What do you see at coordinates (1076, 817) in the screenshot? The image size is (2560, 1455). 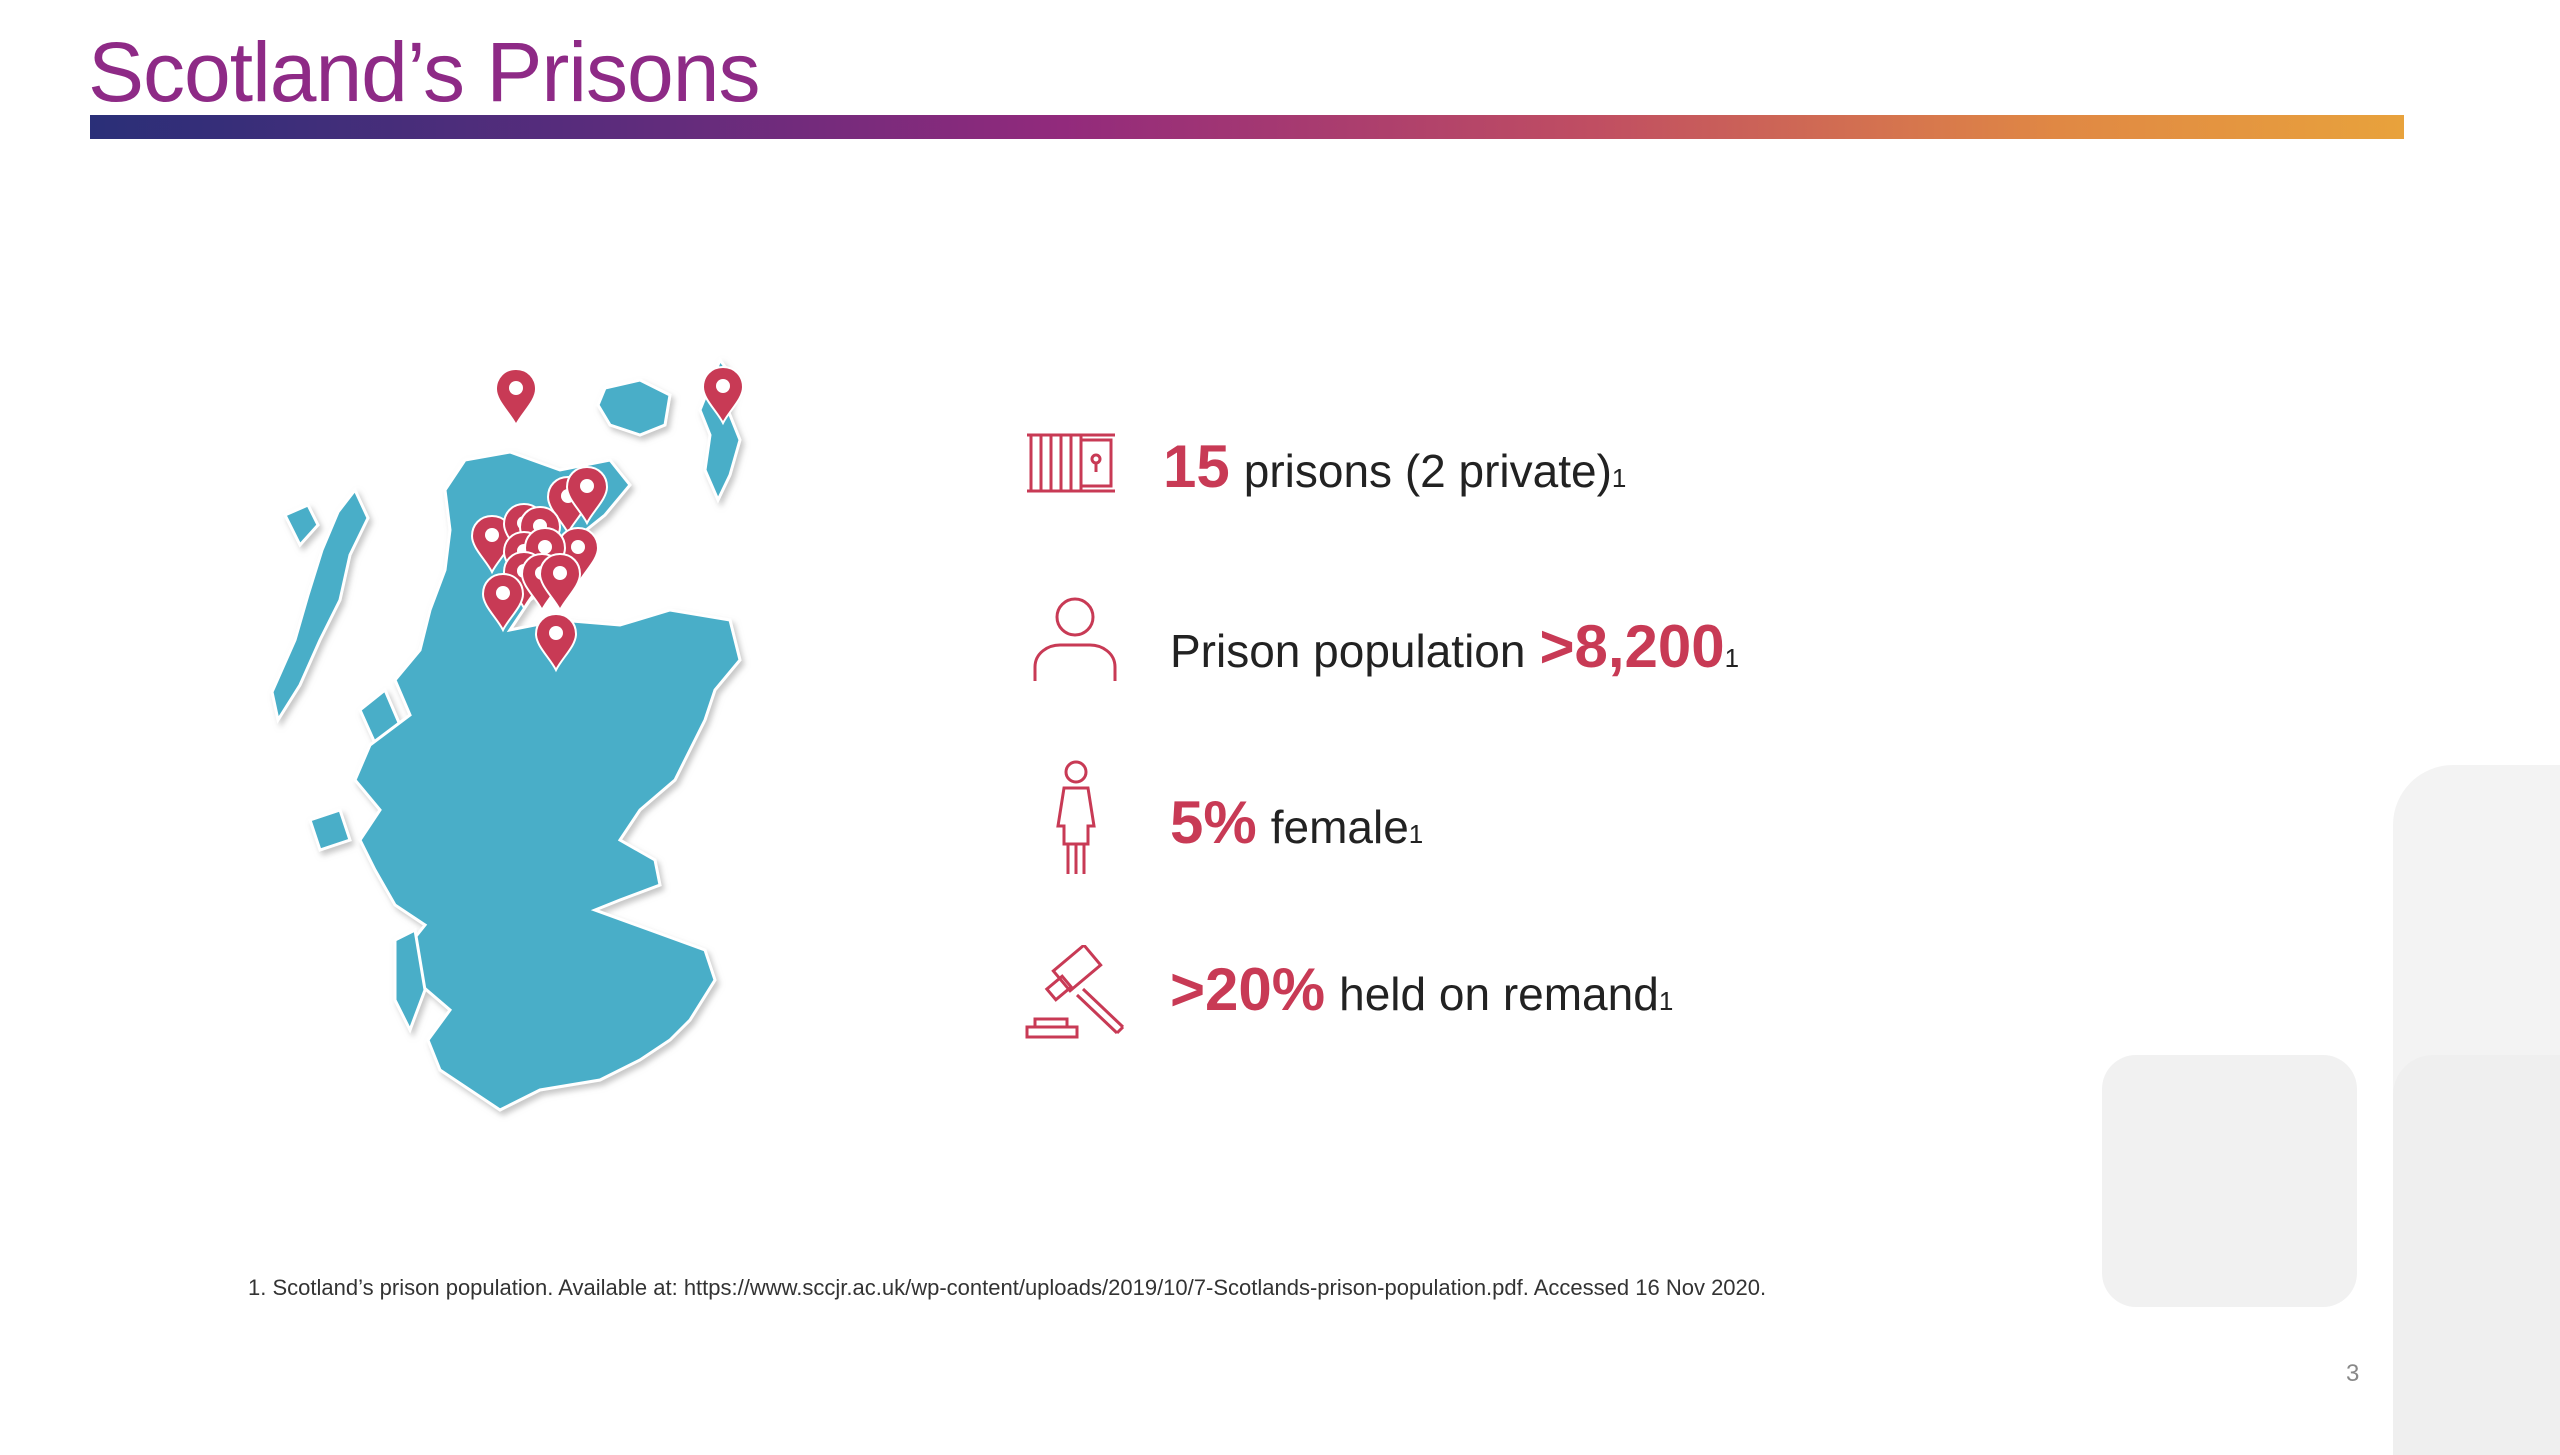 I see `female-icon` at bounding box center [1076, 817].